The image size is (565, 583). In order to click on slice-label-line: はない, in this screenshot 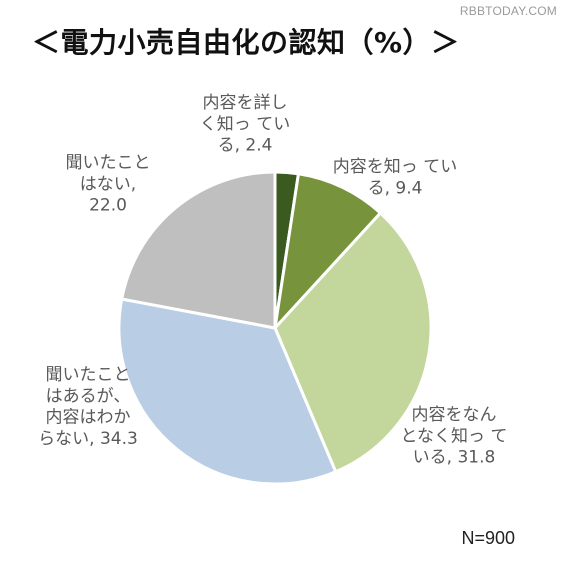, I will do `click(108, 184)`.